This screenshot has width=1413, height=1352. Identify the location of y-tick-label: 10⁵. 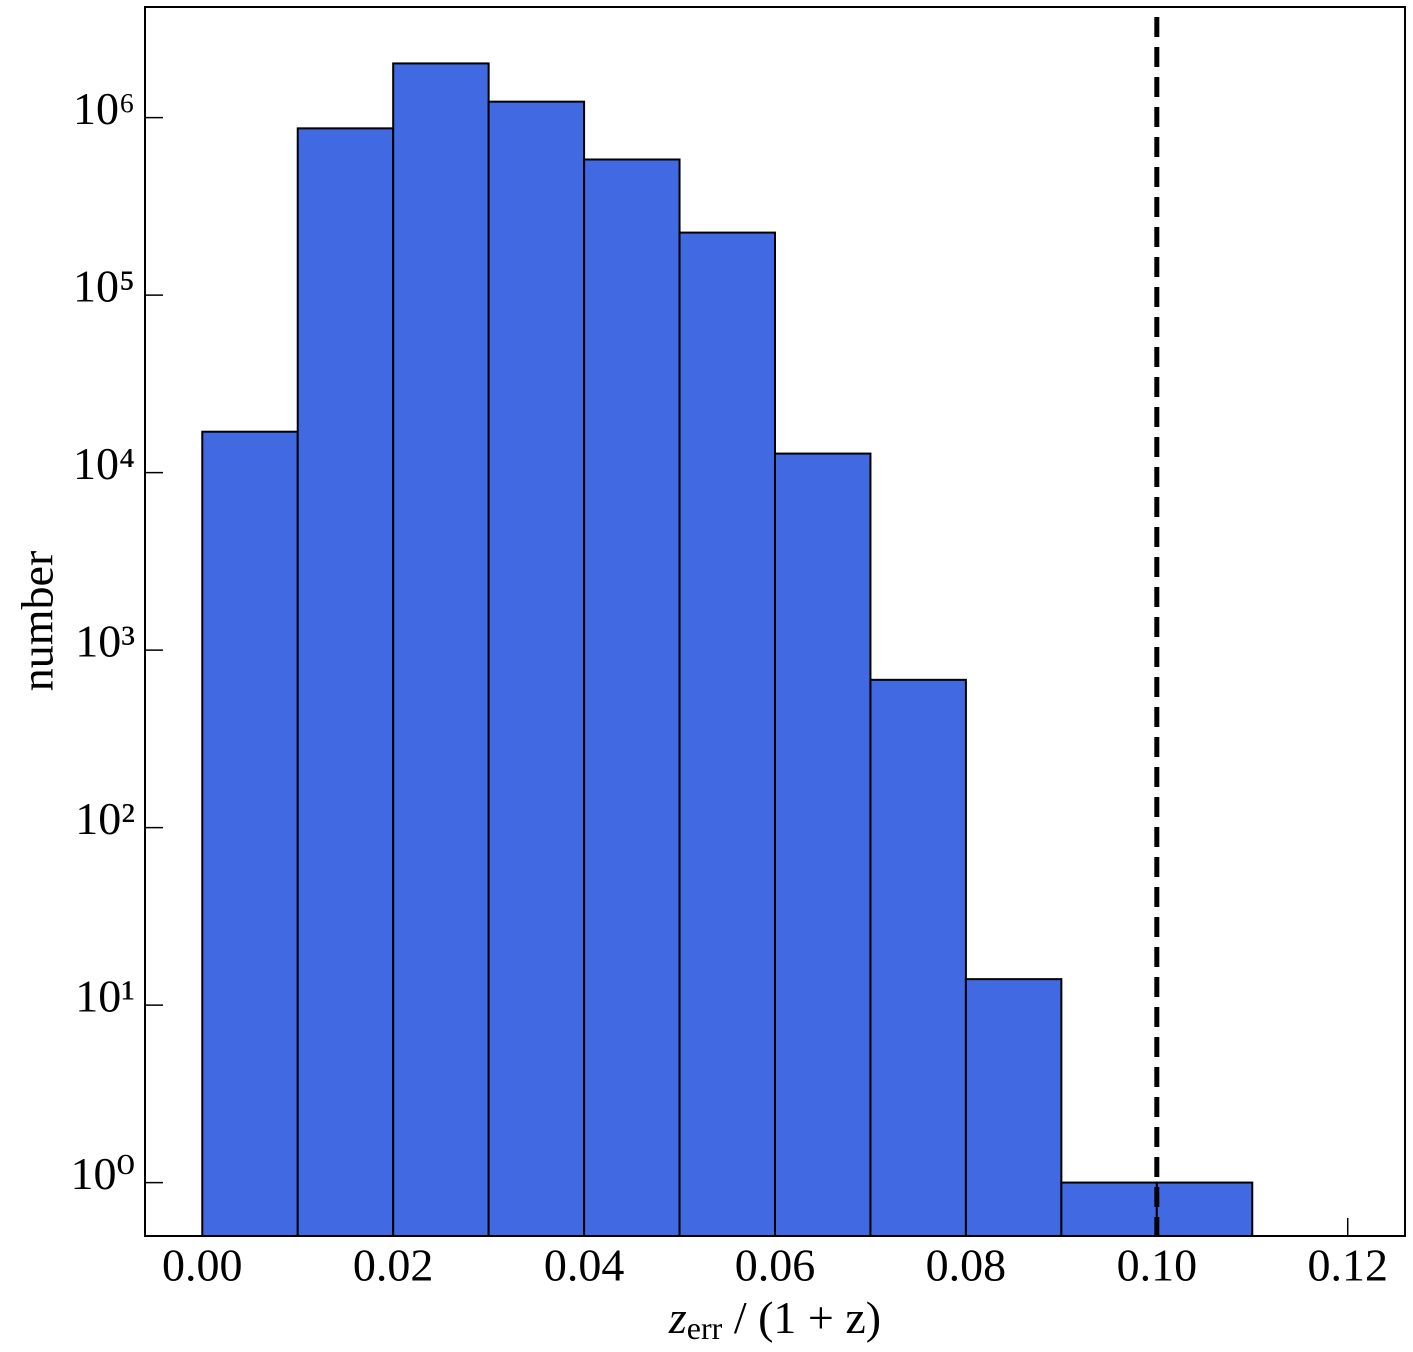
(104, 286).